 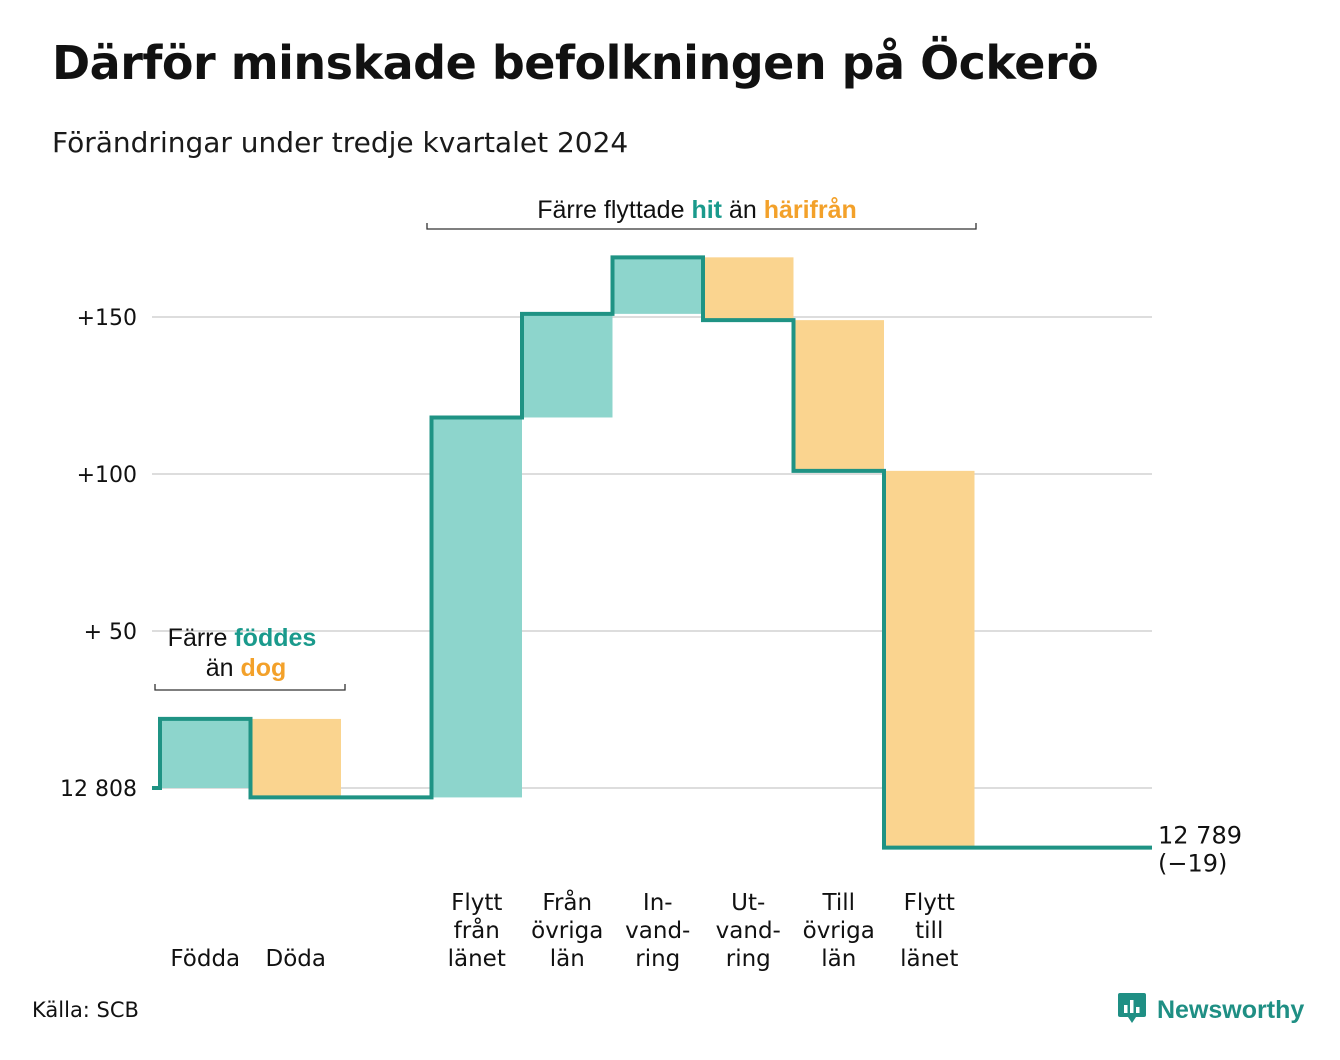 I want to click on final-value-label: 12 789, so click(x=1200, y=836).